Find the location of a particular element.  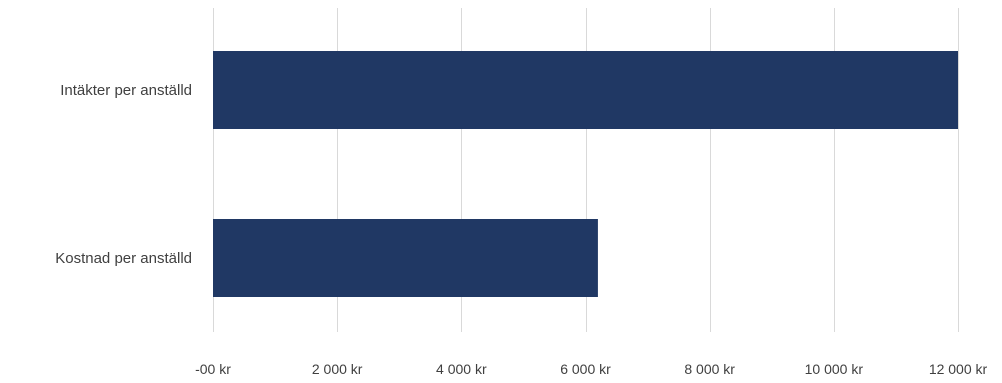

category-label: Intäkter per anställd is located at coordinates (126, 90).